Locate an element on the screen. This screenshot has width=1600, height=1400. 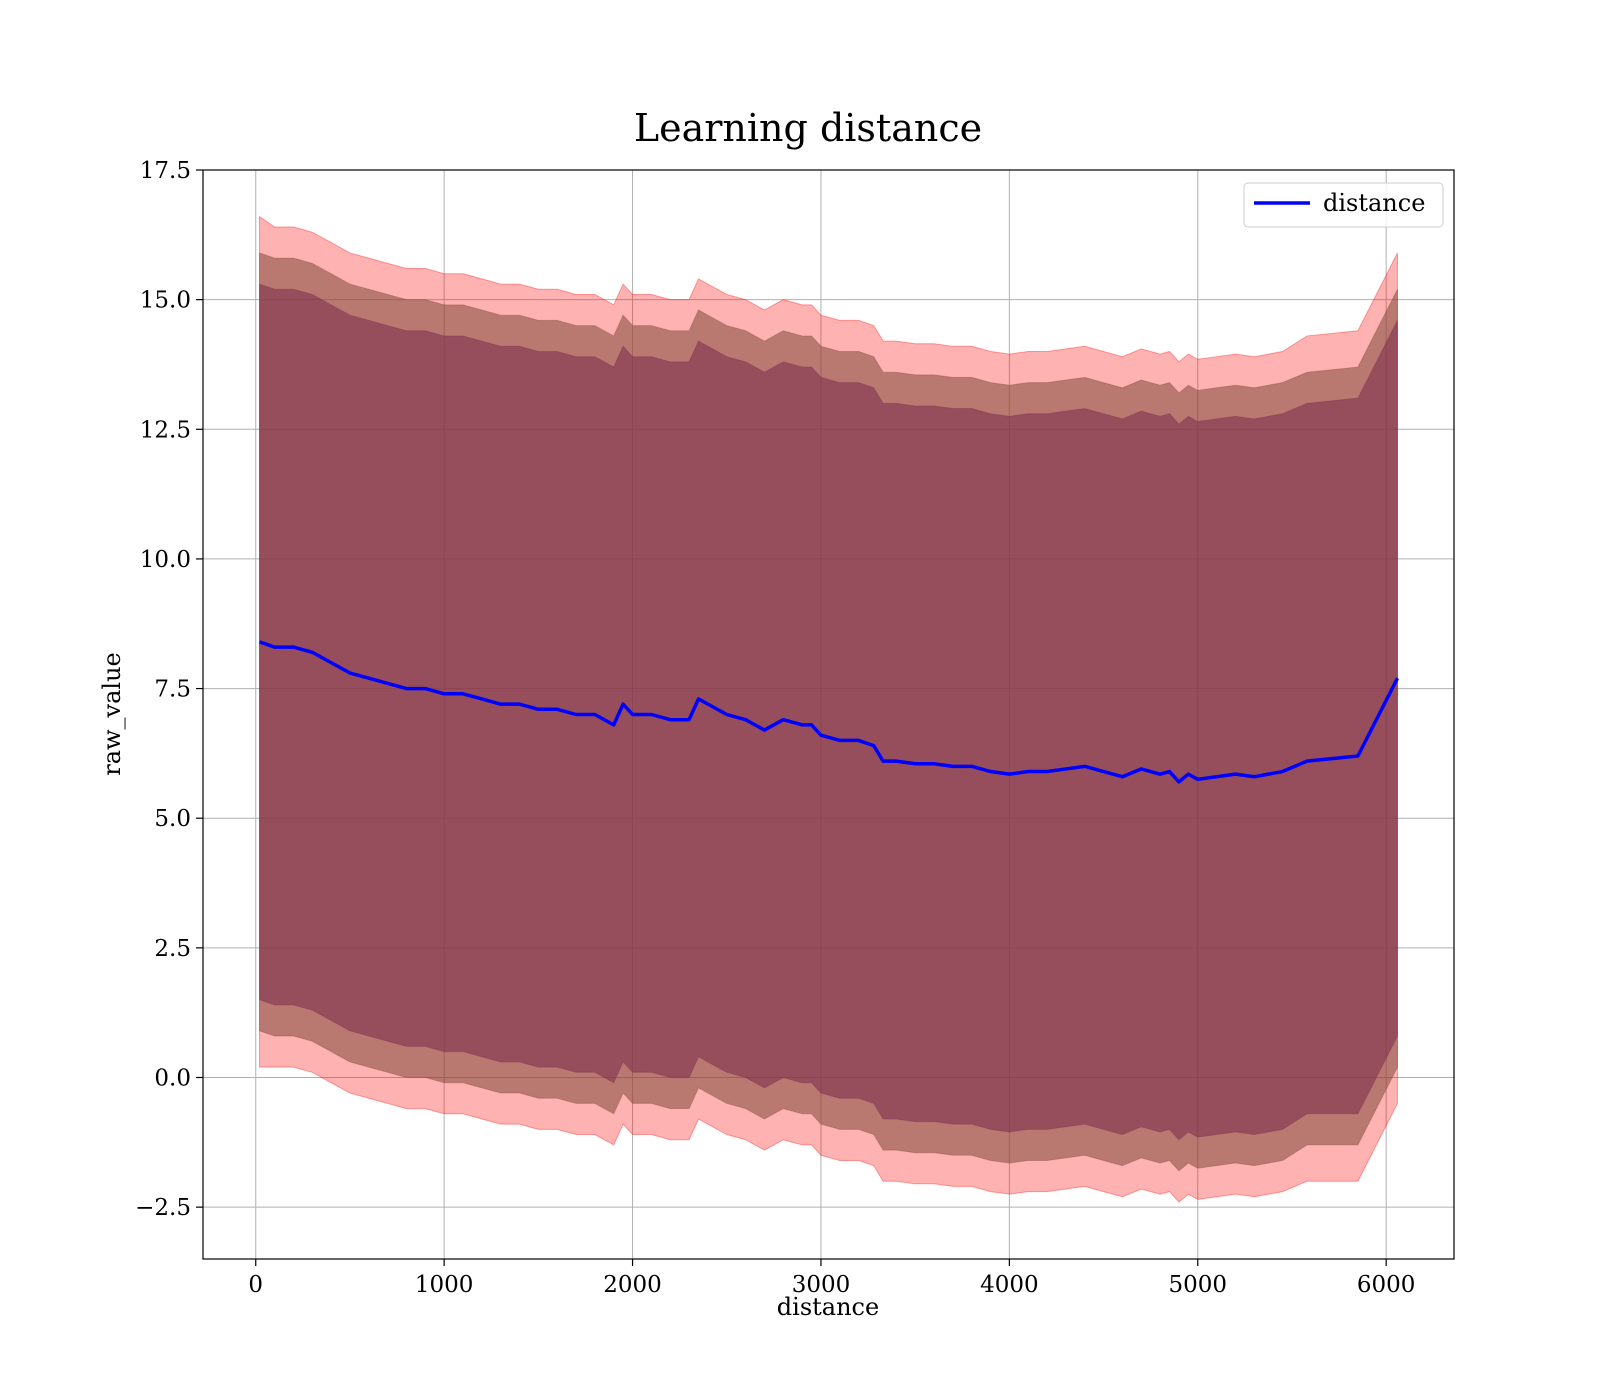
y-tick-label-6: 12.5 is located at coordinates (165, 430).